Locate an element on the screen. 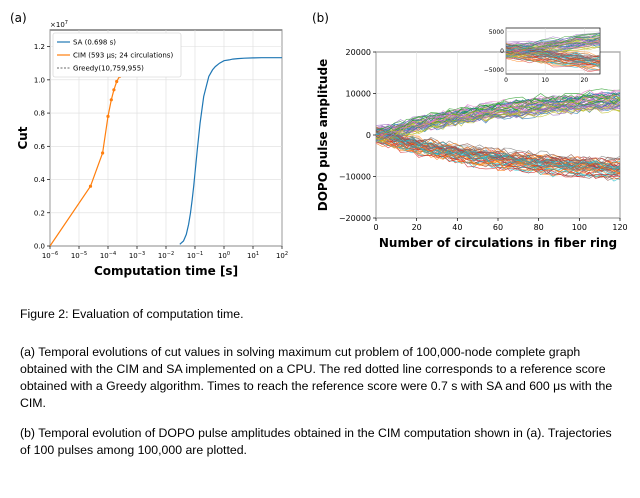 This screenshot has height=498, width=640. chart-b-x-ticks: 0 20 40 60 80 100 120 is located at coordinates (500, 225).